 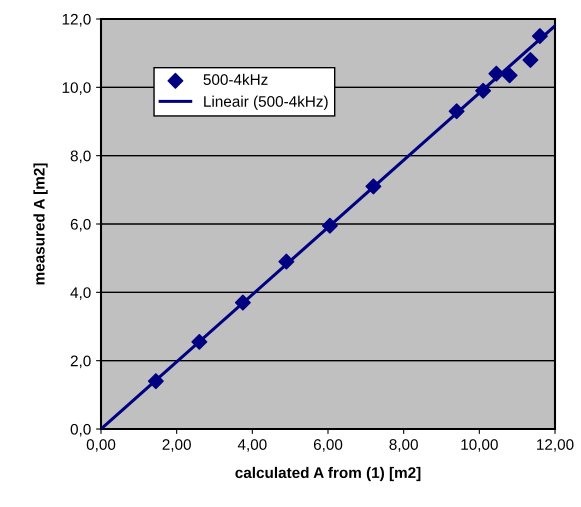 What do you see at coordinates (76, 88) in the screenshot?
I see `y-tick-label: 10,0` at bounding box center [76, 88].